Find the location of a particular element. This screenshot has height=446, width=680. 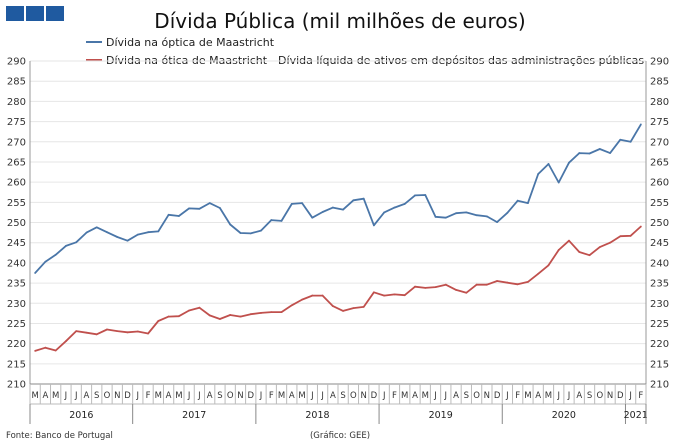

y-tick-label-left: 250 is located at coordinates (16, 223).